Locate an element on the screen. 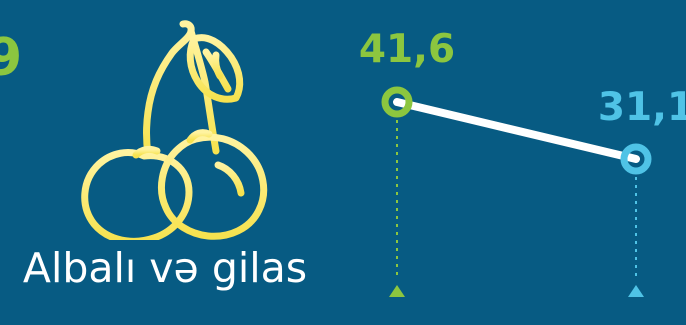  partial-value-label: 9 is located at coordinates (11, 58).